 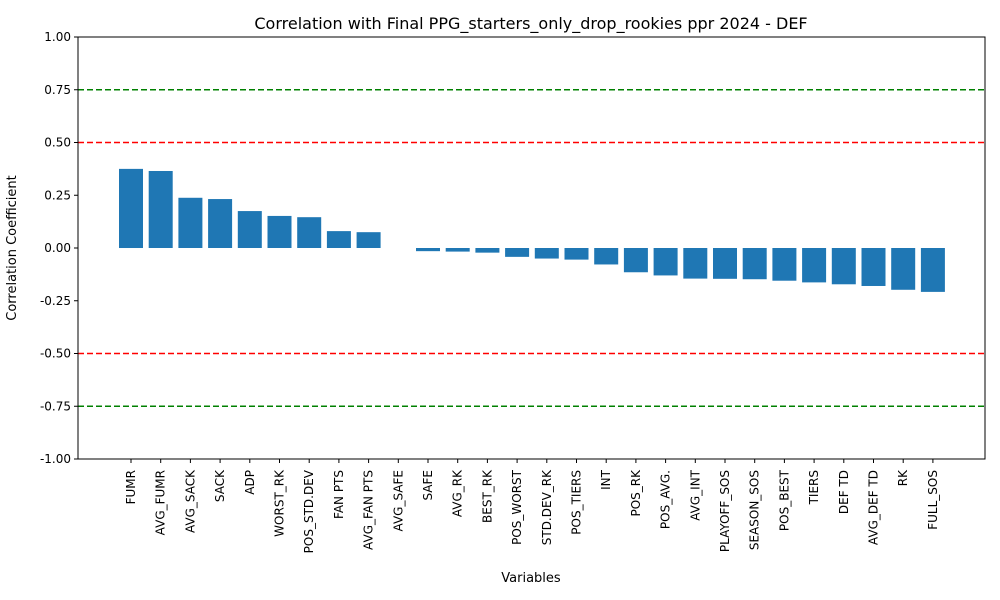 I want to click on x-tick-label: AVG_RK, so click(x=458, y=493).